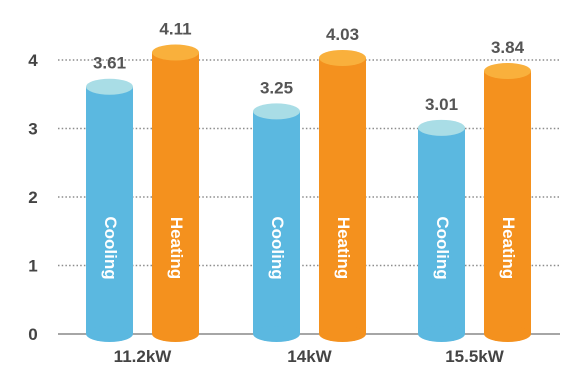 Image resolution: width=574 pixels, height=370 pixels. What do you see at coordinates (441, 104) in the screenshot?
I see `data-label: 3.01` at bounding box center [441, 104].